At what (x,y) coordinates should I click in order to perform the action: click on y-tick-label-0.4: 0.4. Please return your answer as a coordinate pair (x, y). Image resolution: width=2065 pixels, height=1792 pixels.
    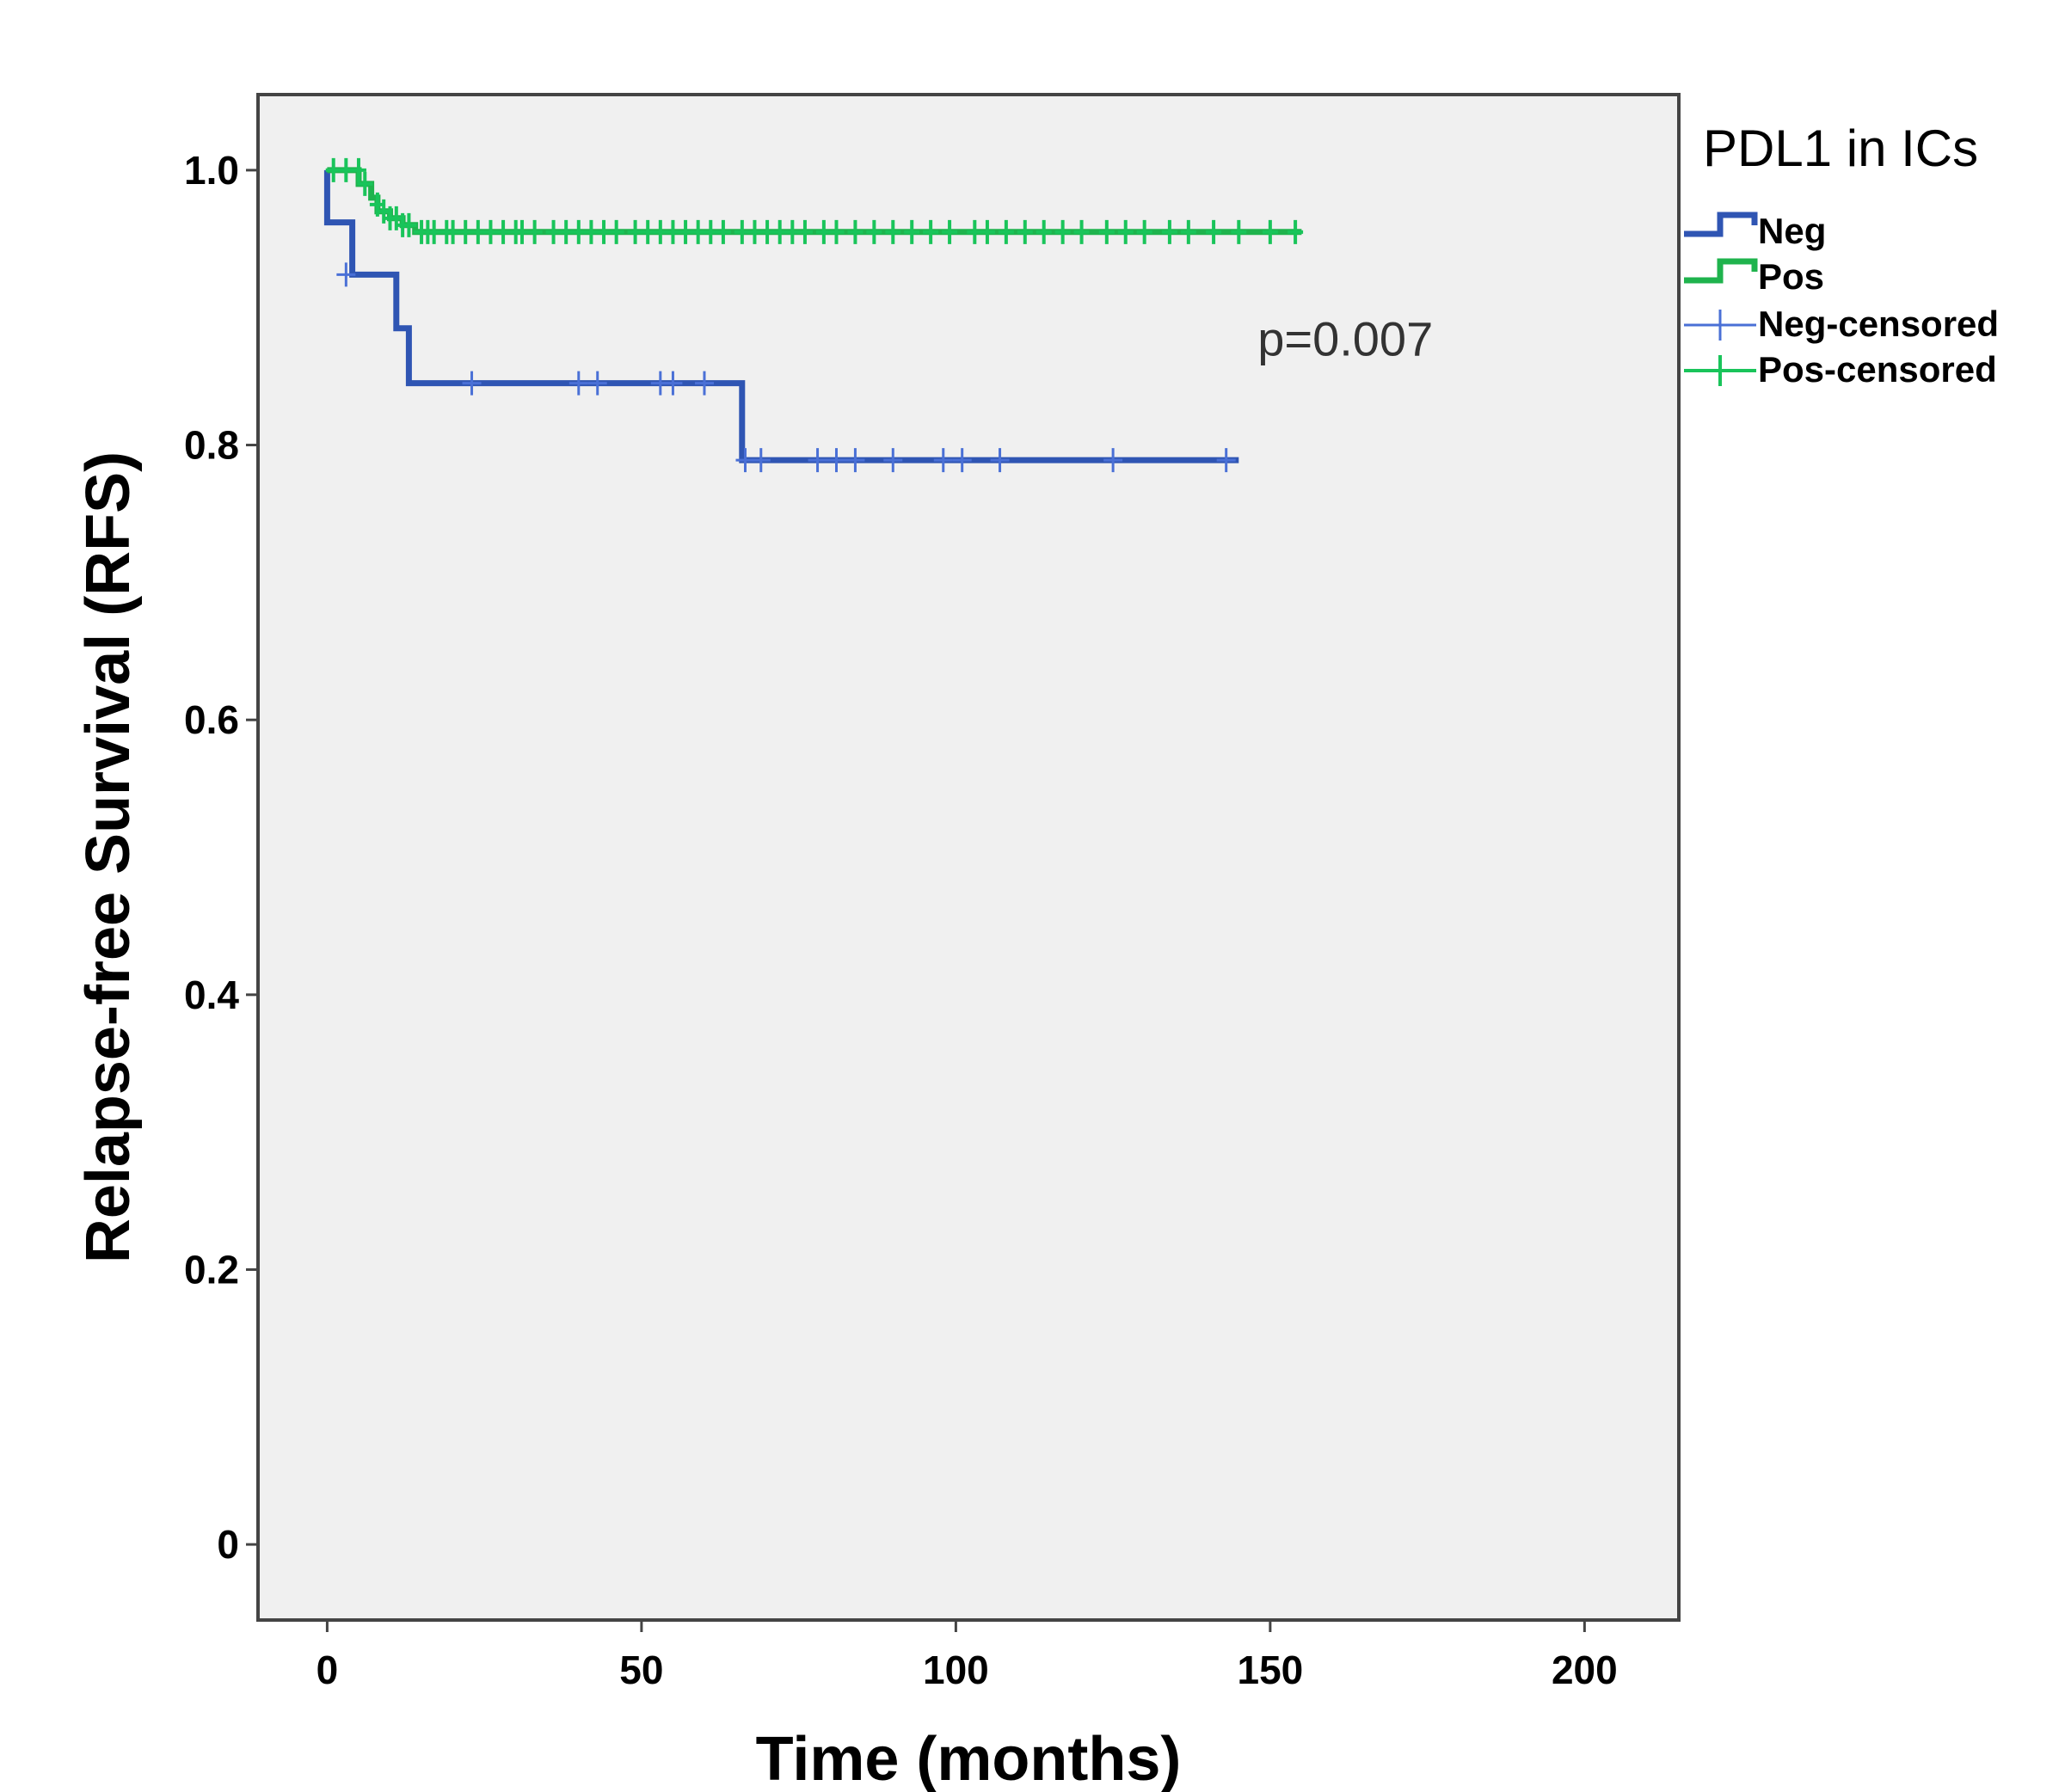
    Looking at the image, I should click on (212, 995).